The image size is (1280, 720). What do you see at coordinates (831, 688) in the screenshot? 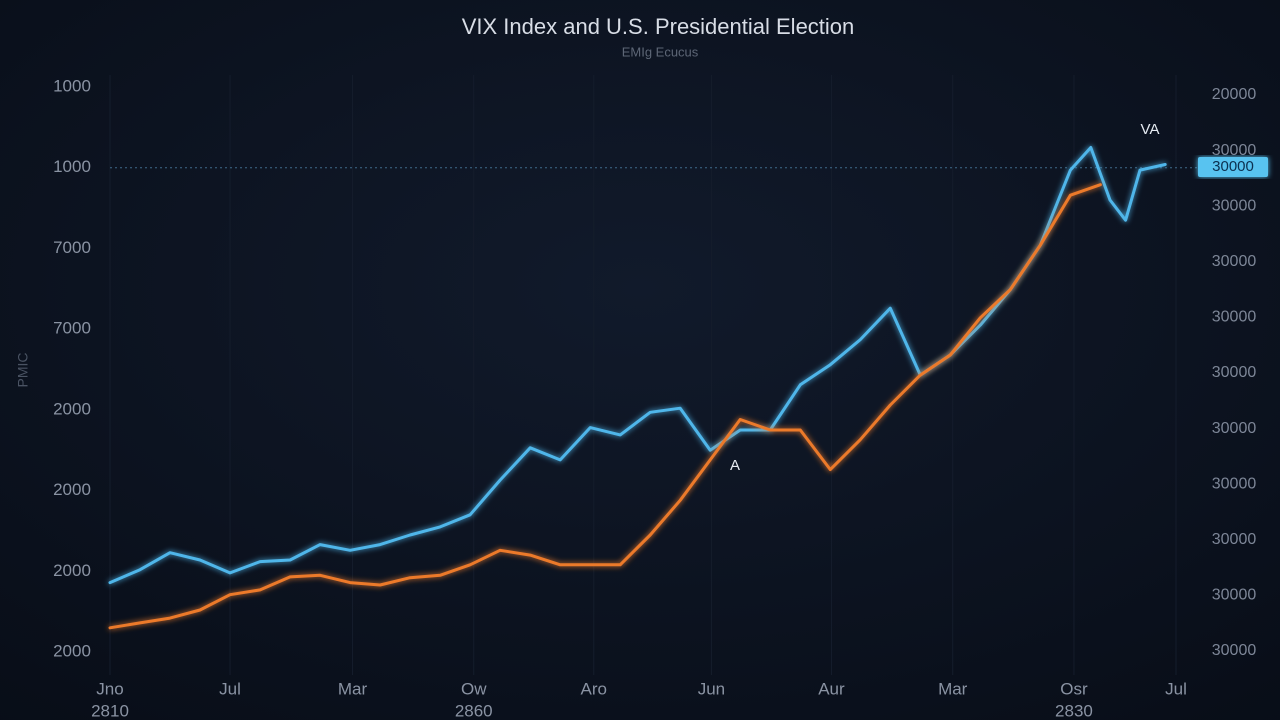
I see `x-tick-label: Aur` at bounding box center [831, 688].